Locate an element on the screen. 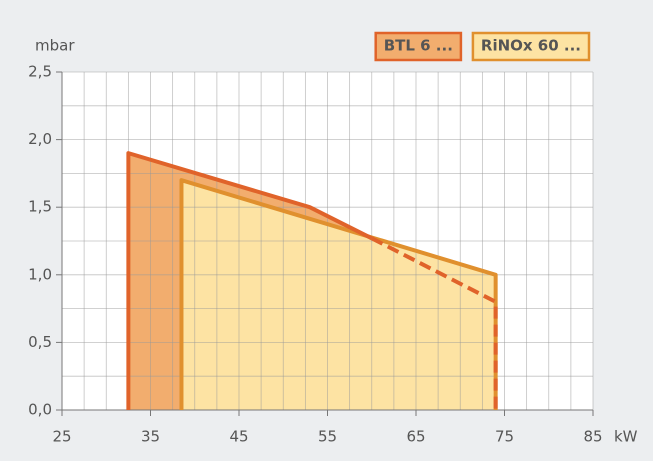 The image size is (653, 461). y-tick-label: 1,5 is located at coordinates (40, 207).